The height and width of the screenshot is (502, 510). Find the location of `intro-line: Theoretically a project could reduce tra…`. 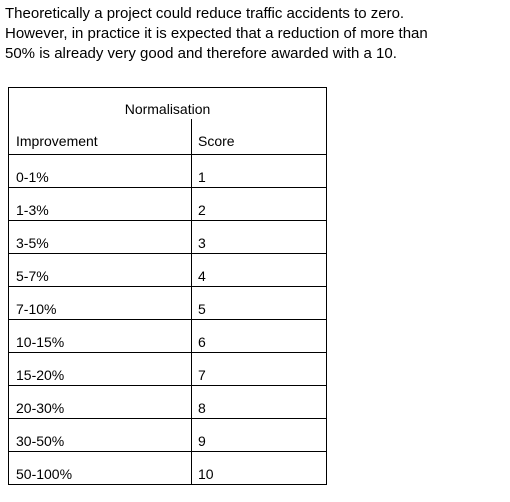

intro-line: Theoretically a project could reduce tra… is located at coordinates (255, 14).